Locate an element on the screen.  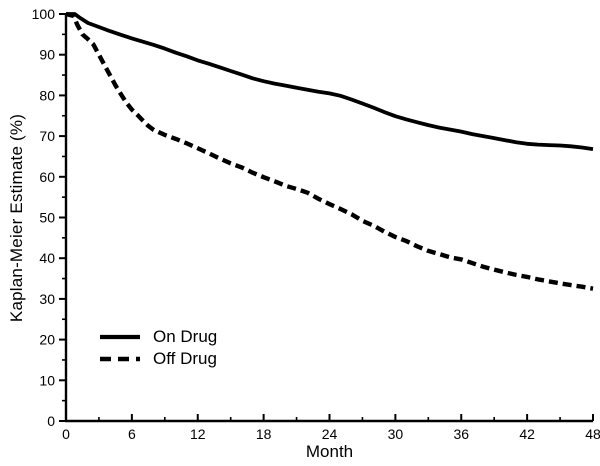
legend: On Drug Off Drug is located at coordinates (158, 348).